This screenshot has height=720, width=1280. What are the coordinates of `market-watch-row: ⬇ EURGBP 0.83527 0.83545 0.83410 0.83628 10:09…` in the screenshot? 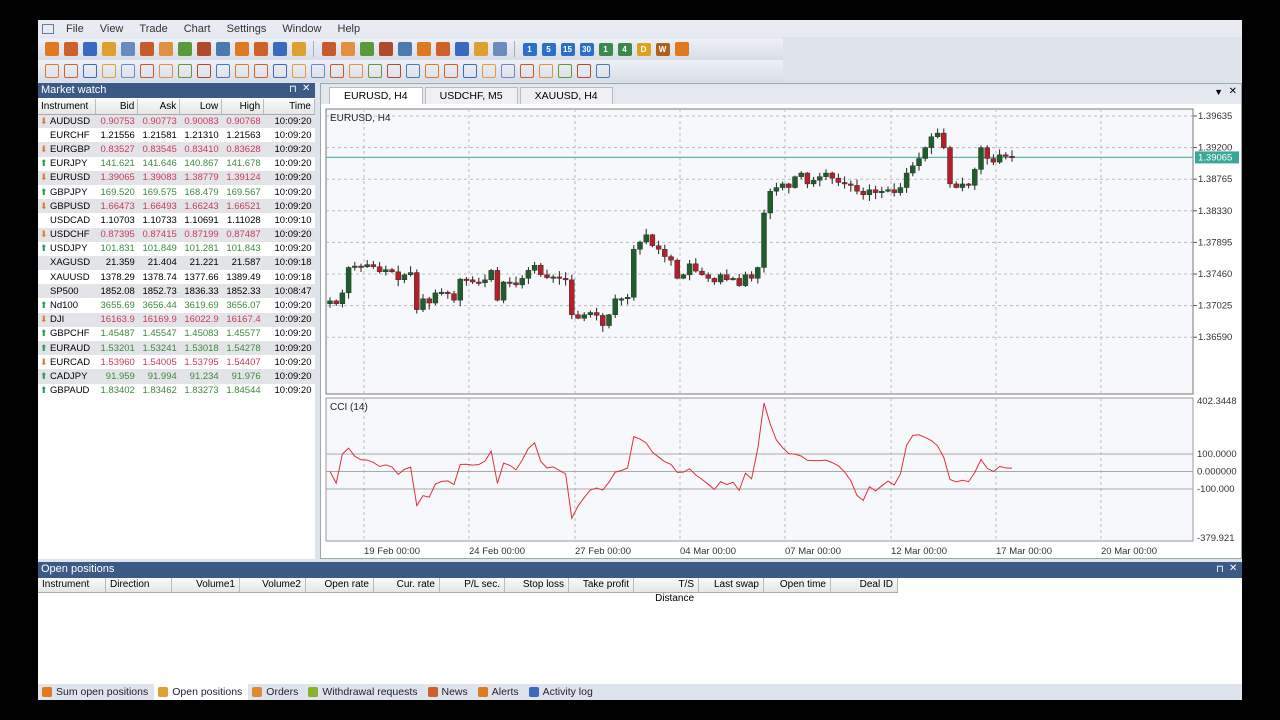 It's located at (176, 149).